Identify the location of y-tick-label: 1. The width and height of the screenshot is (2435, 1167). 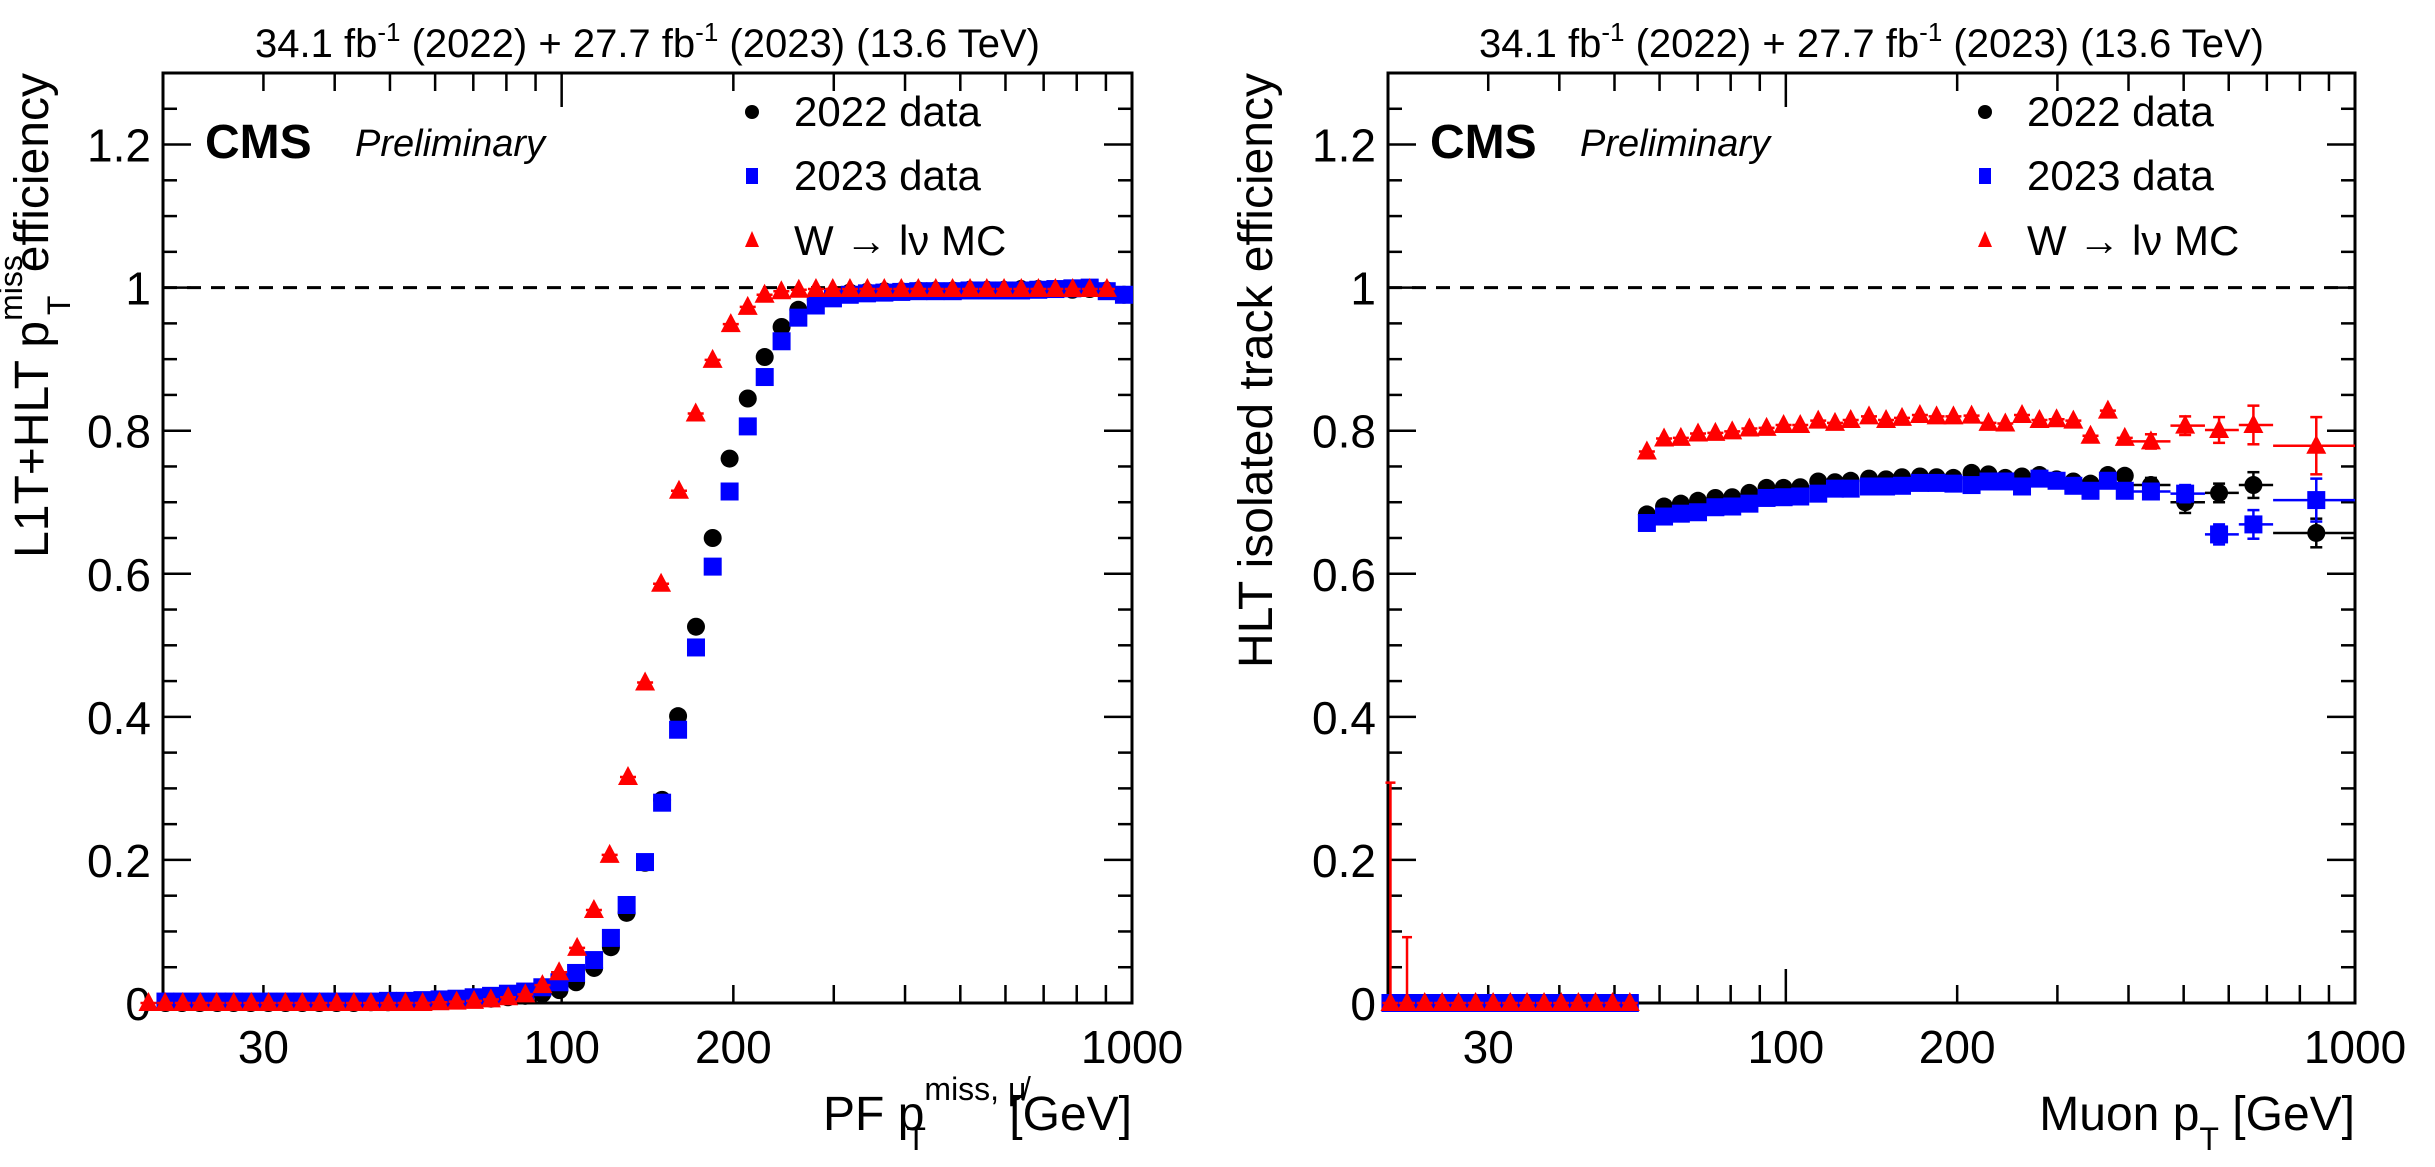
(1363, 289).